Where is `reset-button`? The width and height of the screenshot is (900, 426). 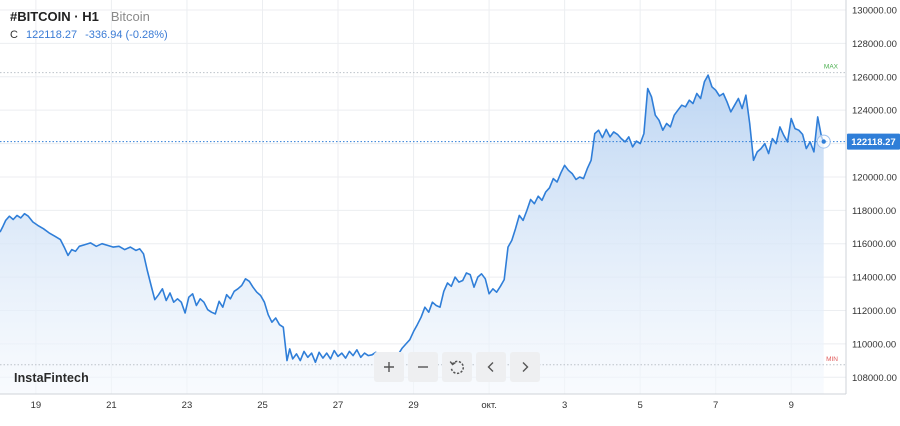
reset-button is located at coordinates (457, 367).